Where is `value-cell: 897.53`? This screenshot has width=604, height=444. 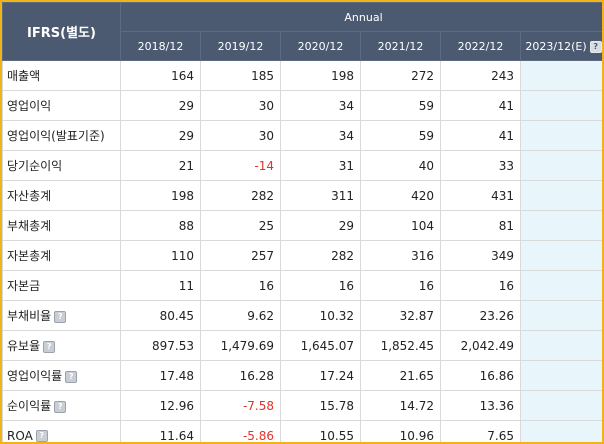 value-cell: 897.53 is located at coordinates (160, 345).